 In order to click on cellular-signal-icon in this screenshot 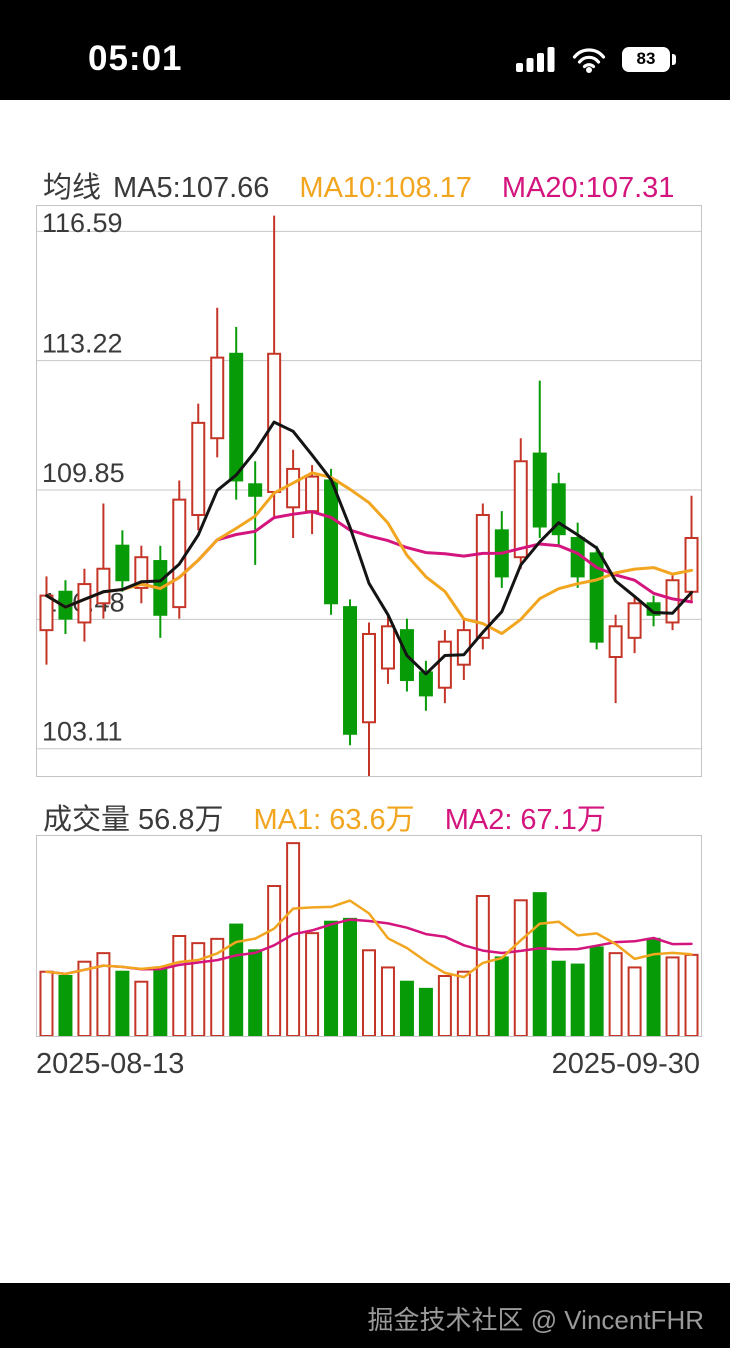, I will do `click(535, 59)`.